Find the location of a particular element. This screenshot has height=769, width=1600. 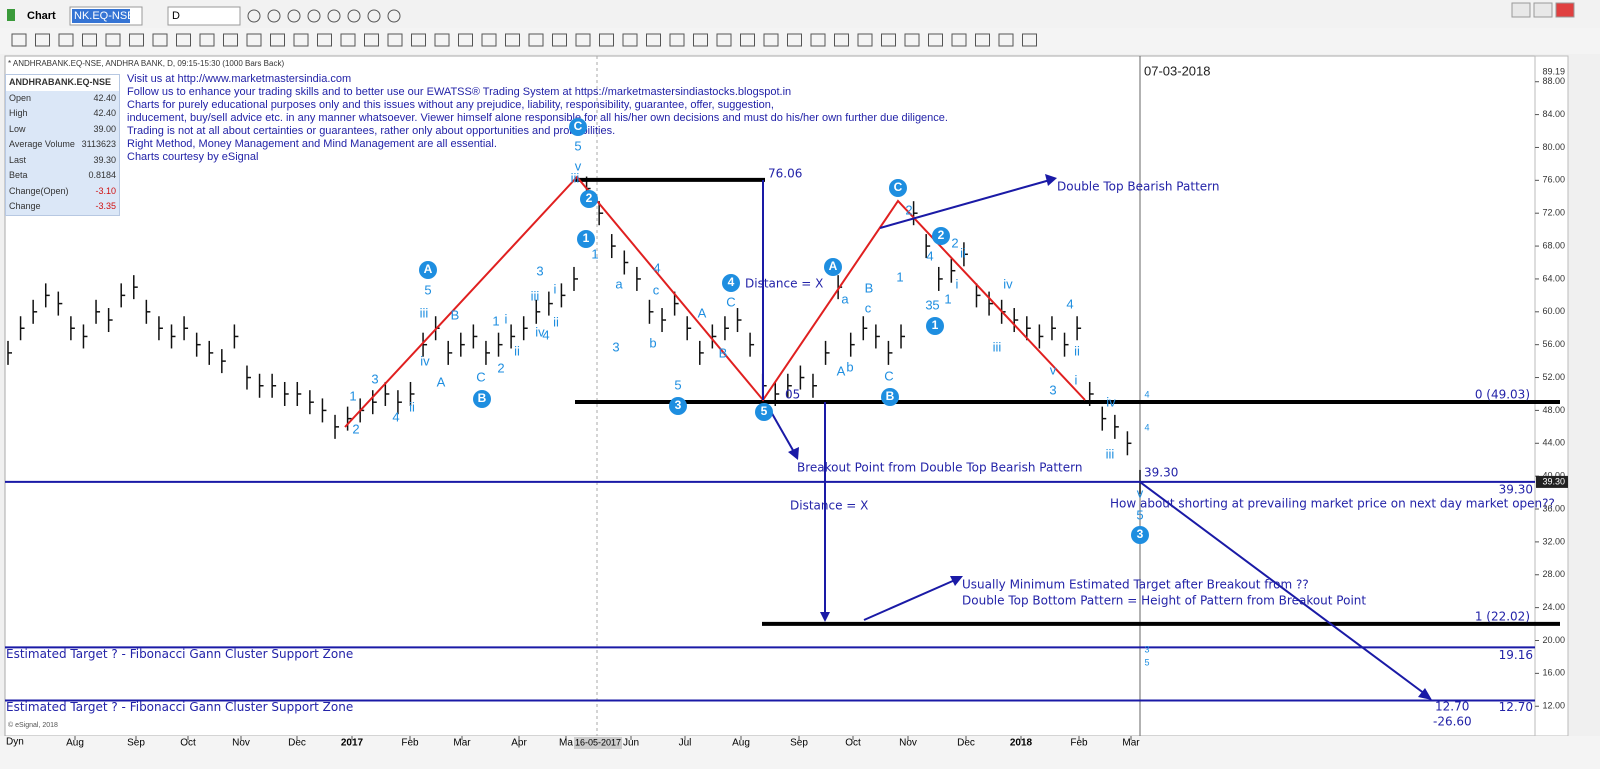

wave-label: B is located at coordinates (455, 314).